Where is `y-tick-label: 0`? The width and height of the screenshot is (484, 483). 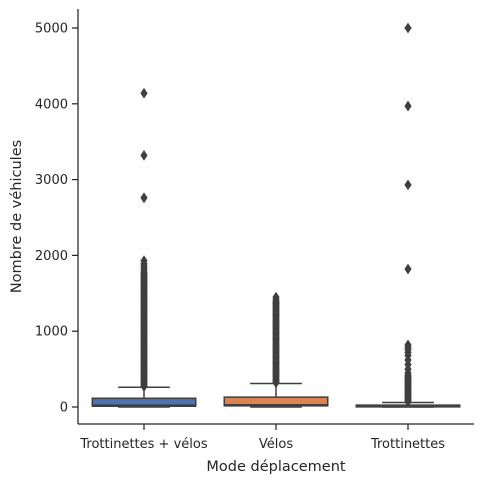
y-tick-label: 0 is located at coordinates (64, 408).